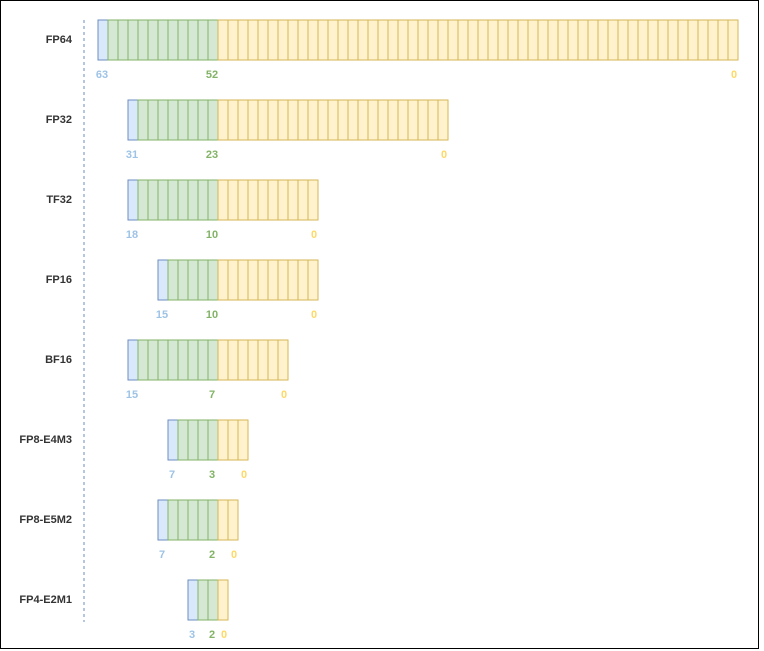 The height and width of the screenshot is (651, 764). Describe the element at coordinates (132, 155) in the screenshot. I see `sign-label: 31` at that location.